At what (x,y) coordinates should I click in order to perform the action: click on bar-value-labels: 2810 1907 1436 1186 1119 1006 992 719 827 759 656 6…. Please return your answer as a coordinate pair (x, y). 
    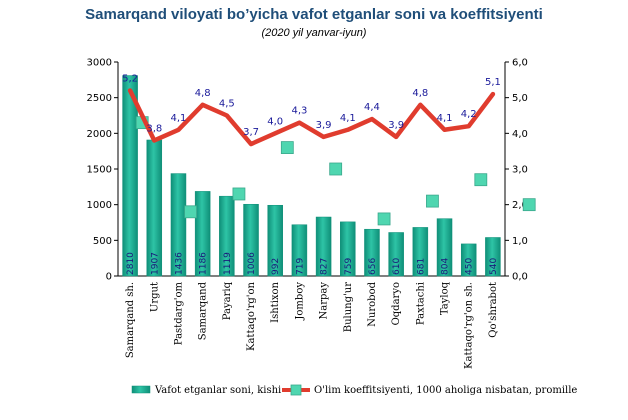
    Looking at the image, I should click on (312, 263).